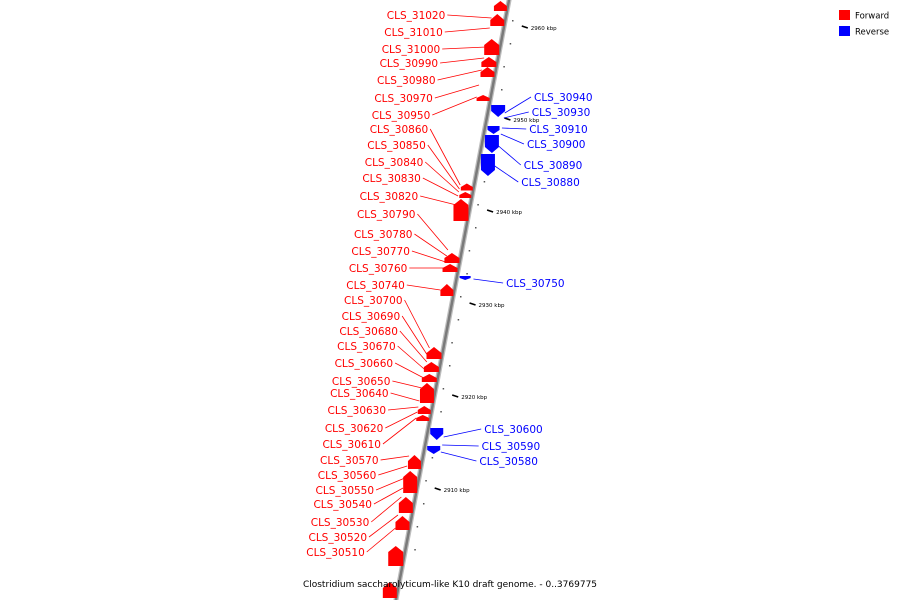 This screenshot has height=600, width=900. I want to click on gene-label: CLS_30670, so click(366, 347).